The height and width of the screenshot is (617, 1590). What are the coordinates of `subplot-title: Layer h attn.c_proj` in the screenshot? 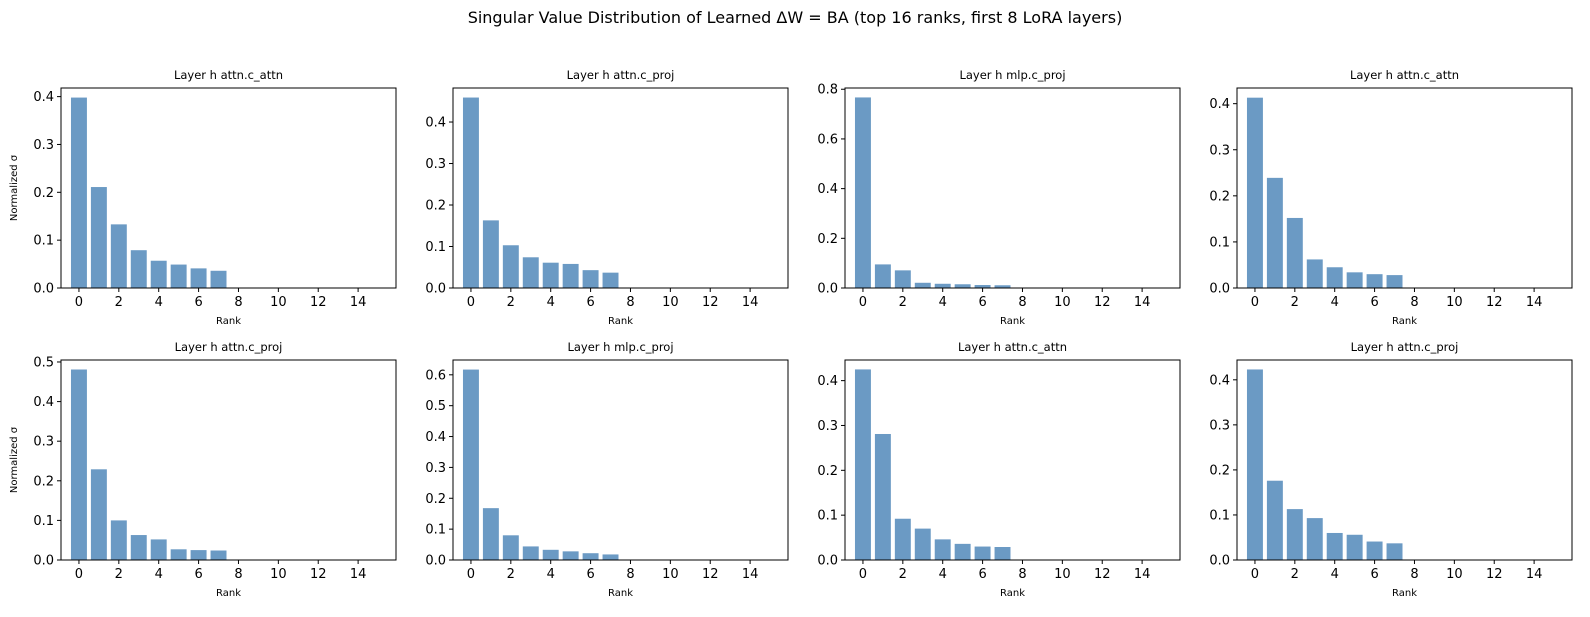 It's located at (1405, 347).